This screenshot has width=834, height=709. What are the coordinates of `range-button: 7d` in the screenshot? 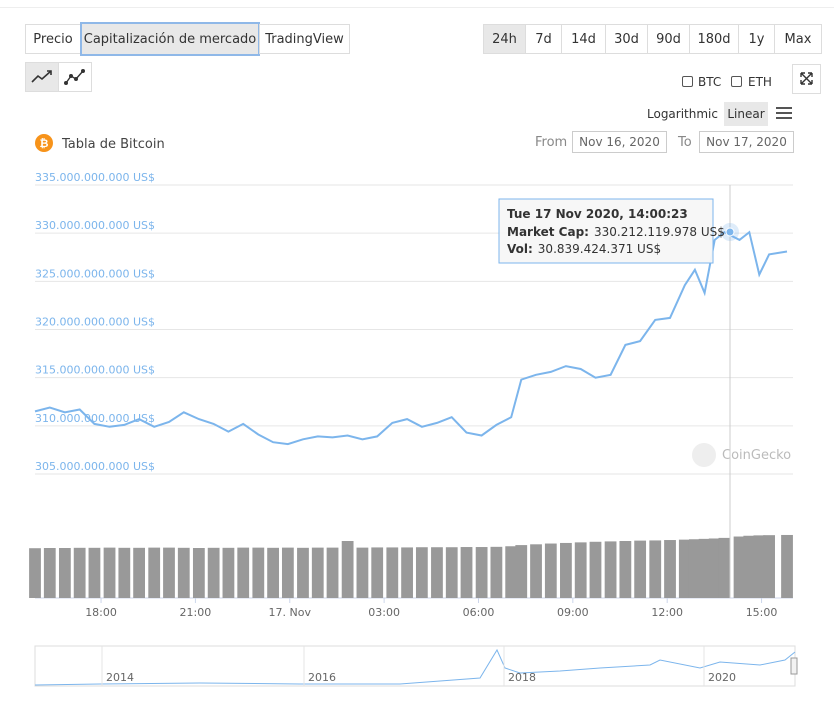 It's located at (543, 39).